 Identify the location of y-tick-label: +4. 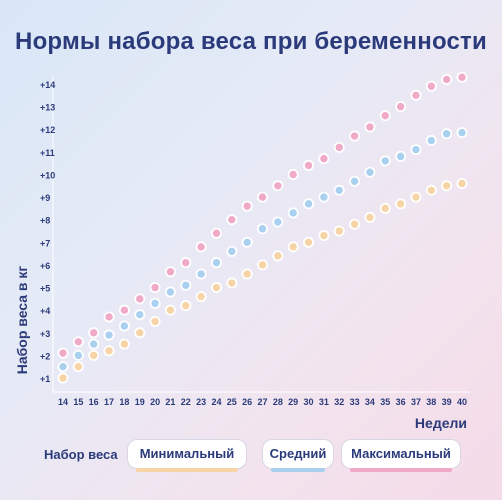
(45, 311).